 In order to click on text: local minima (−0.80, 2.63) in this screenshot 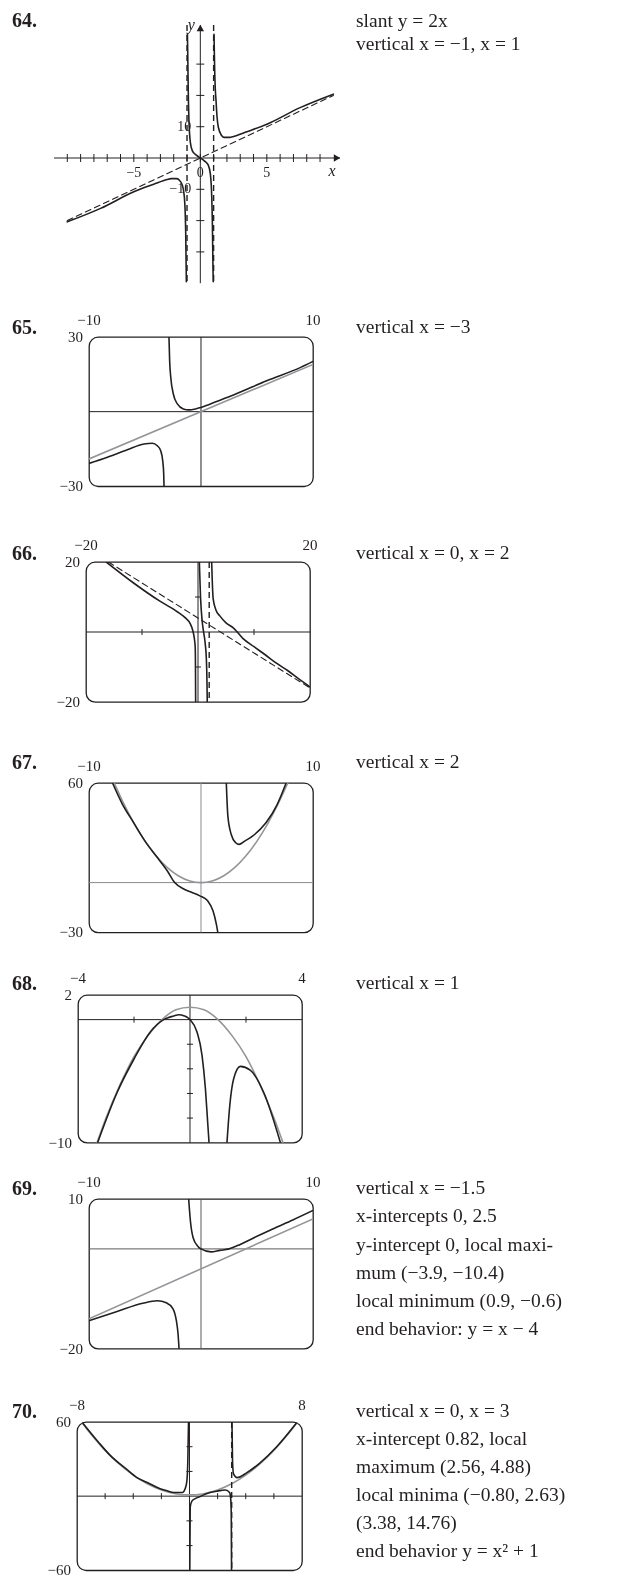, I will do `click(461, 1494)`.